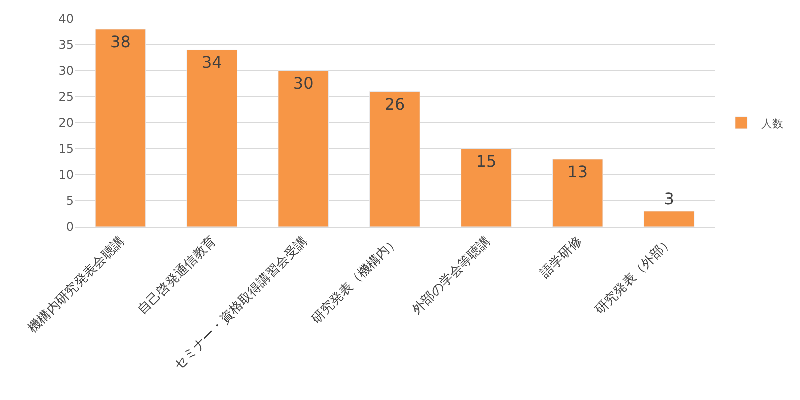 The image size is (800, 400). I want to click on data-label: 30, so click(303, 83).